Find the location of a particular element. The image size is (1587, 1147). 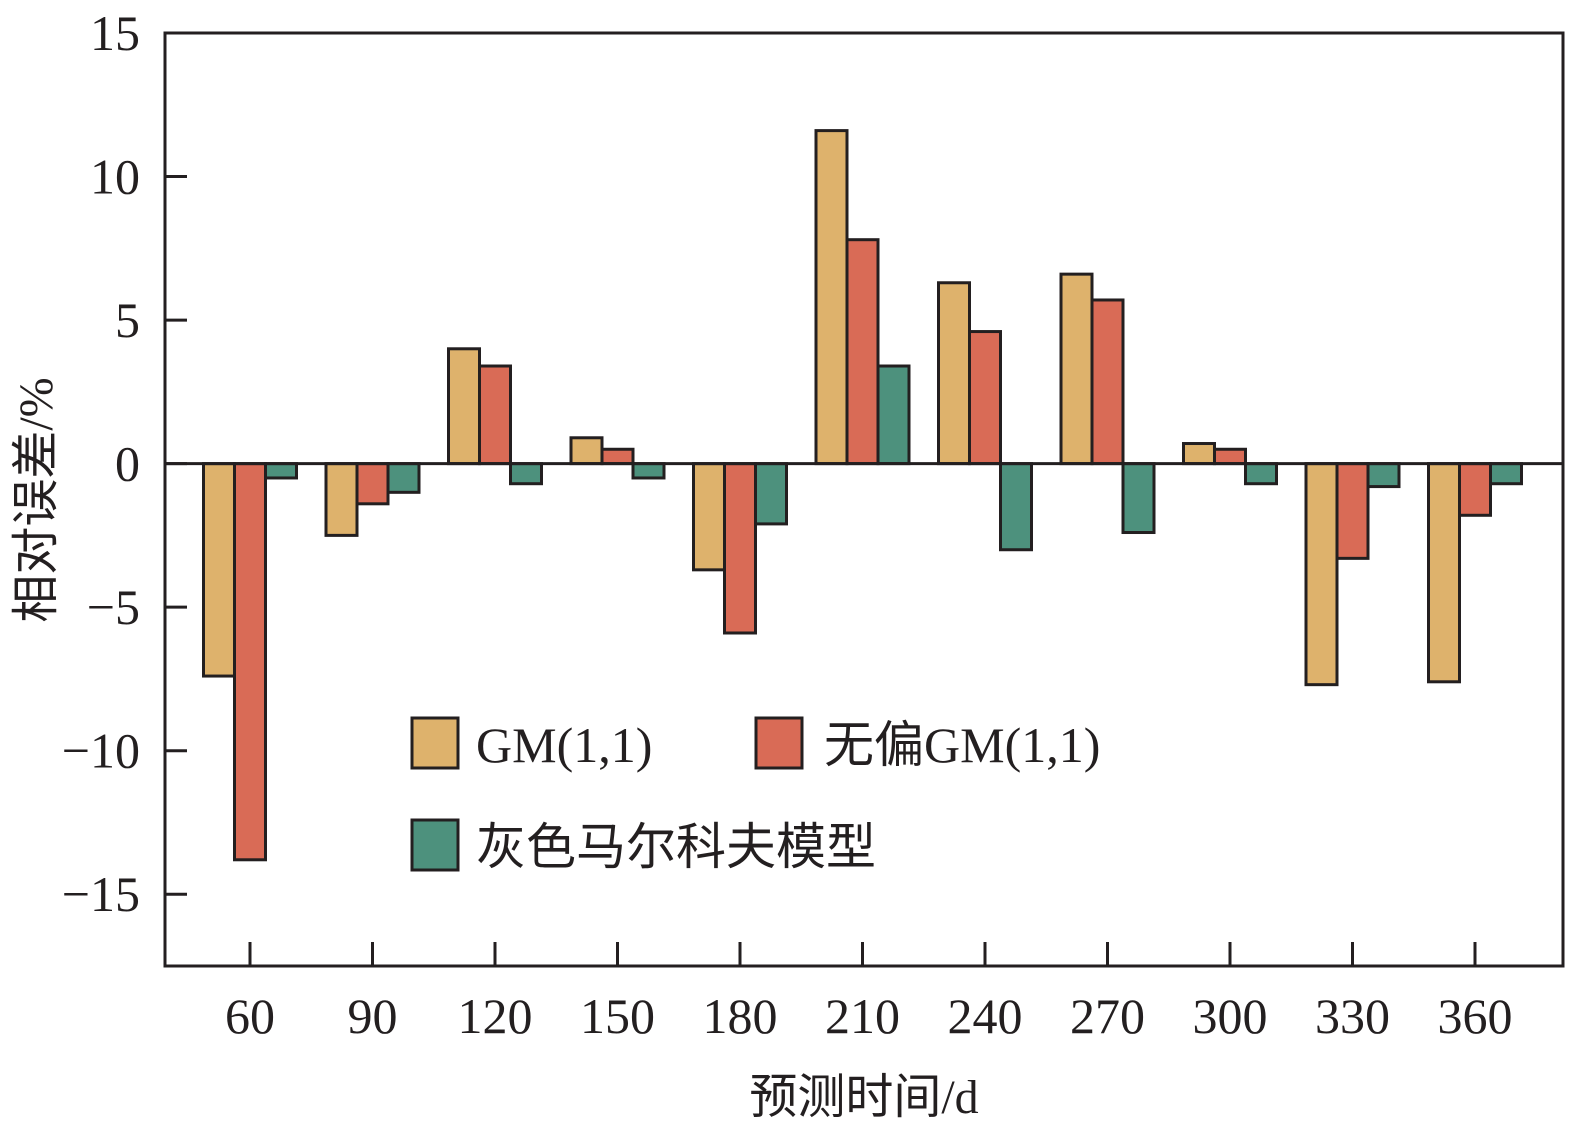

legend-swatch-unbiased-gm11 is located at coordinates (779, 743).